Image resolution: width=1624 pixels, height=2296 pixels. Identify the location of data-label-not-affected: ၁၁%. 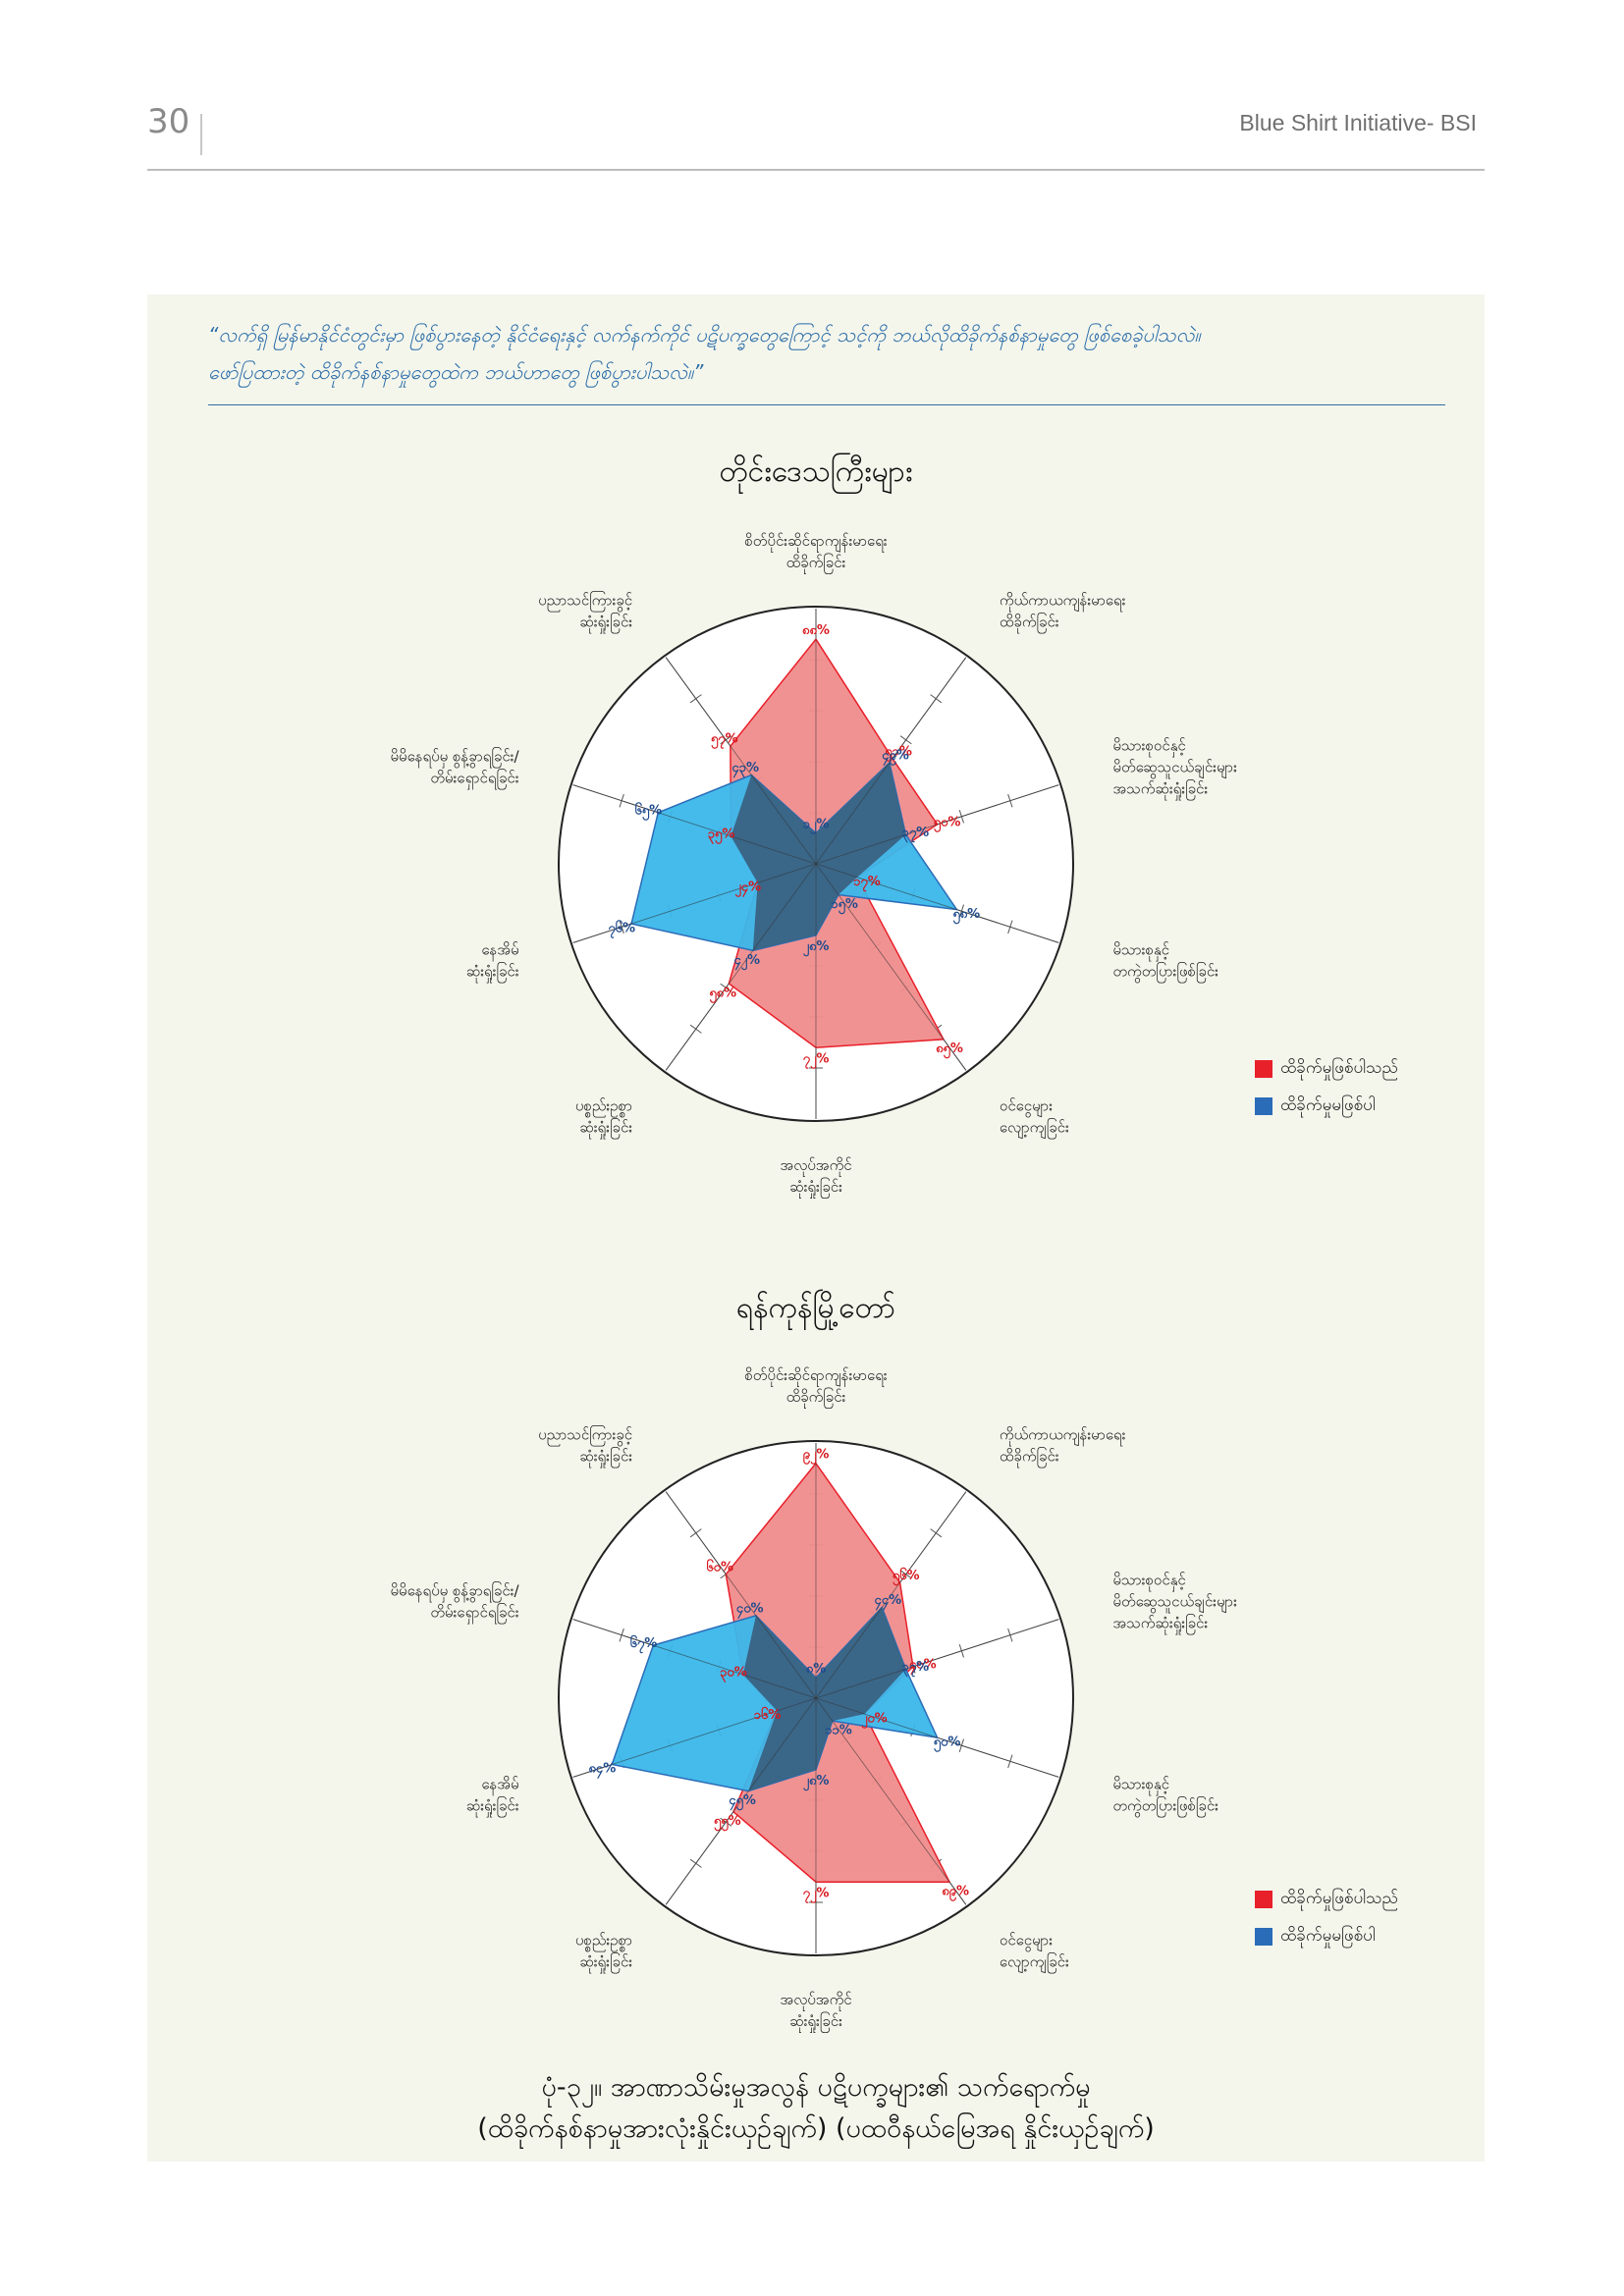
(838, 1731).